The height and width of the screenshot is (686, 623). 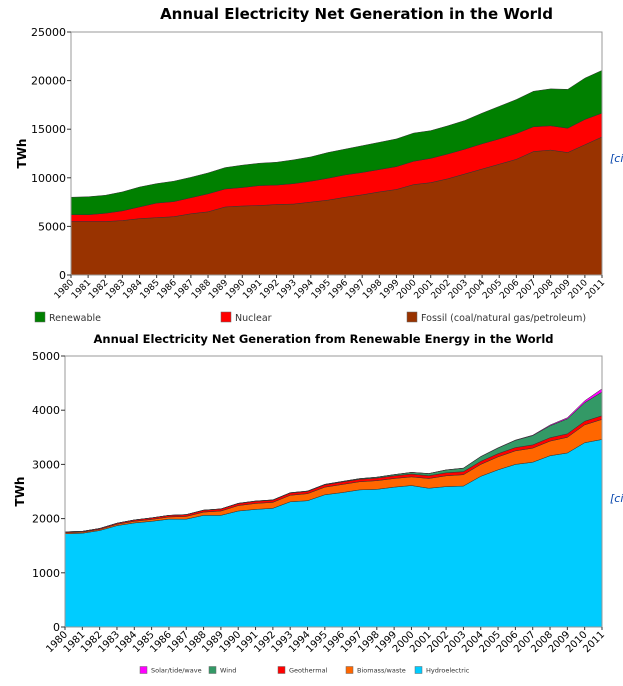 I want to click on citation-needed-link-1: [ci, so click(x=616, y=158).